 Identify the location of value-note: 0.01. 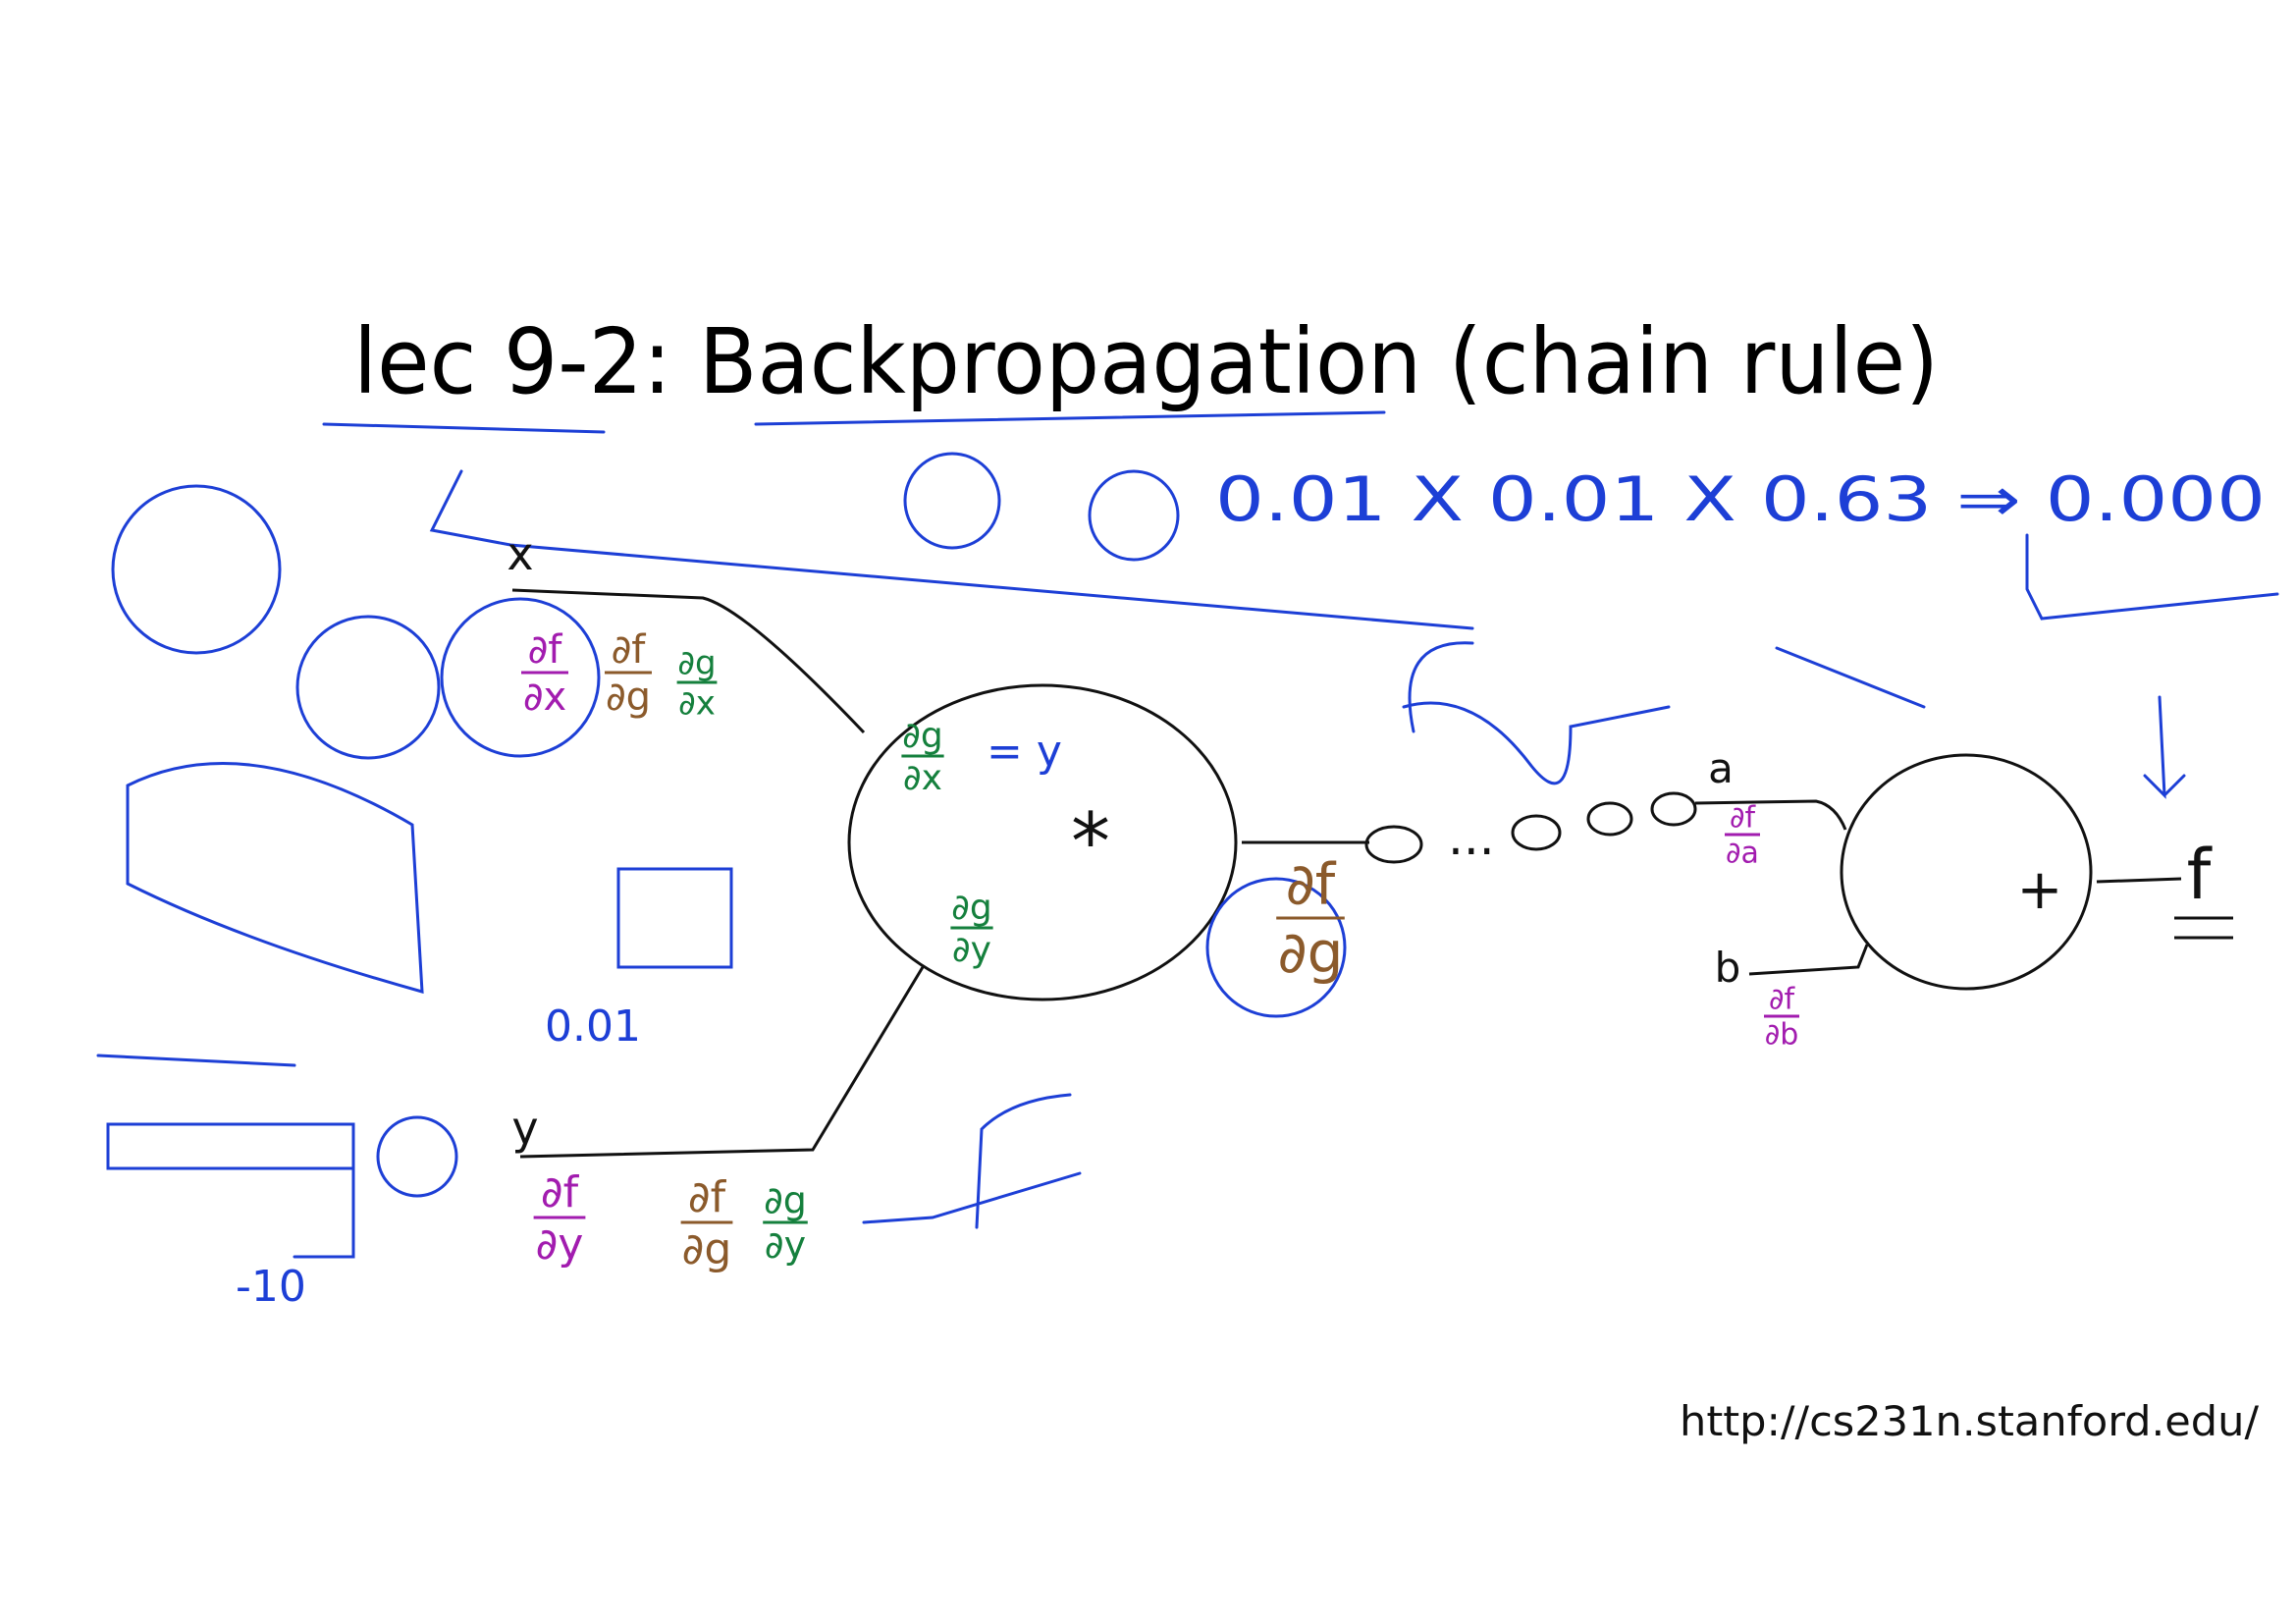
(593, 1026).